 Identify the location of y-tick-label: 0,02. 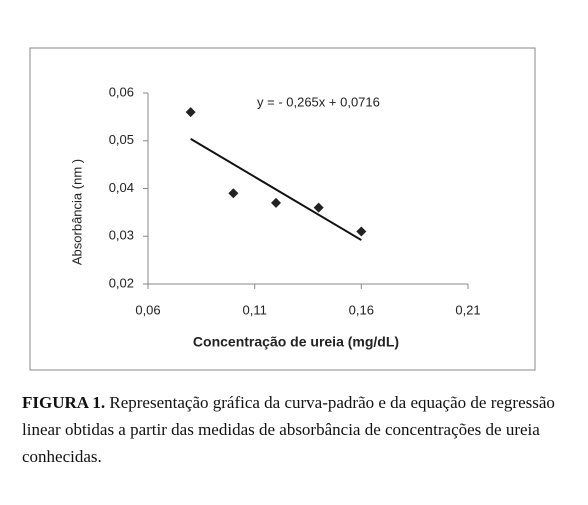
(121, 282).